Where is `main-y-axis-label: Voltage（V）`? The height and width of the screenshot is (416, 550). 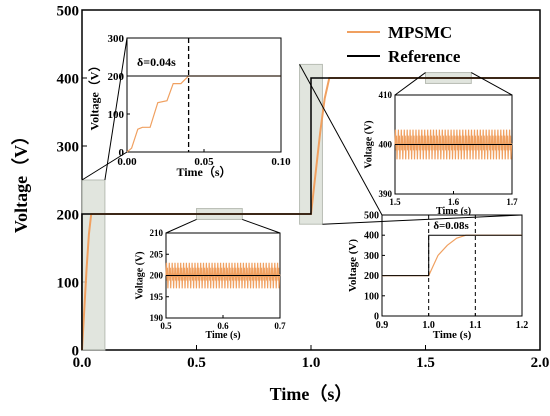 main-y-axis-label: Voltage（V） is located at coordinates (21, 180).